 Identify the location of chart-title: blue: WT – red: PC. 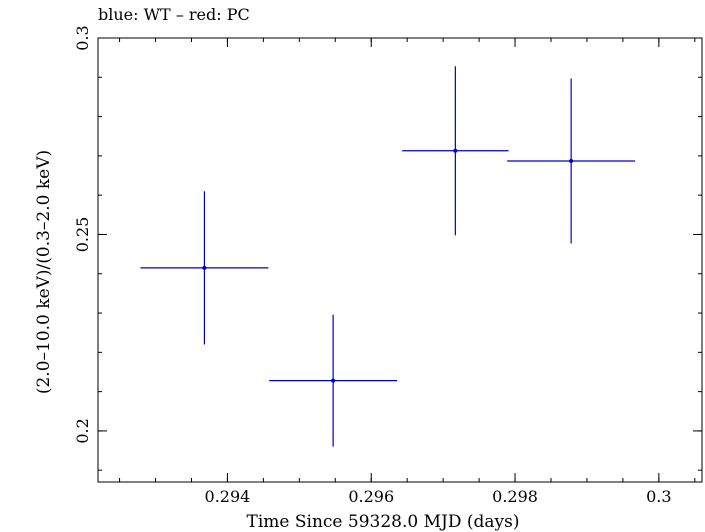
(174, 14).